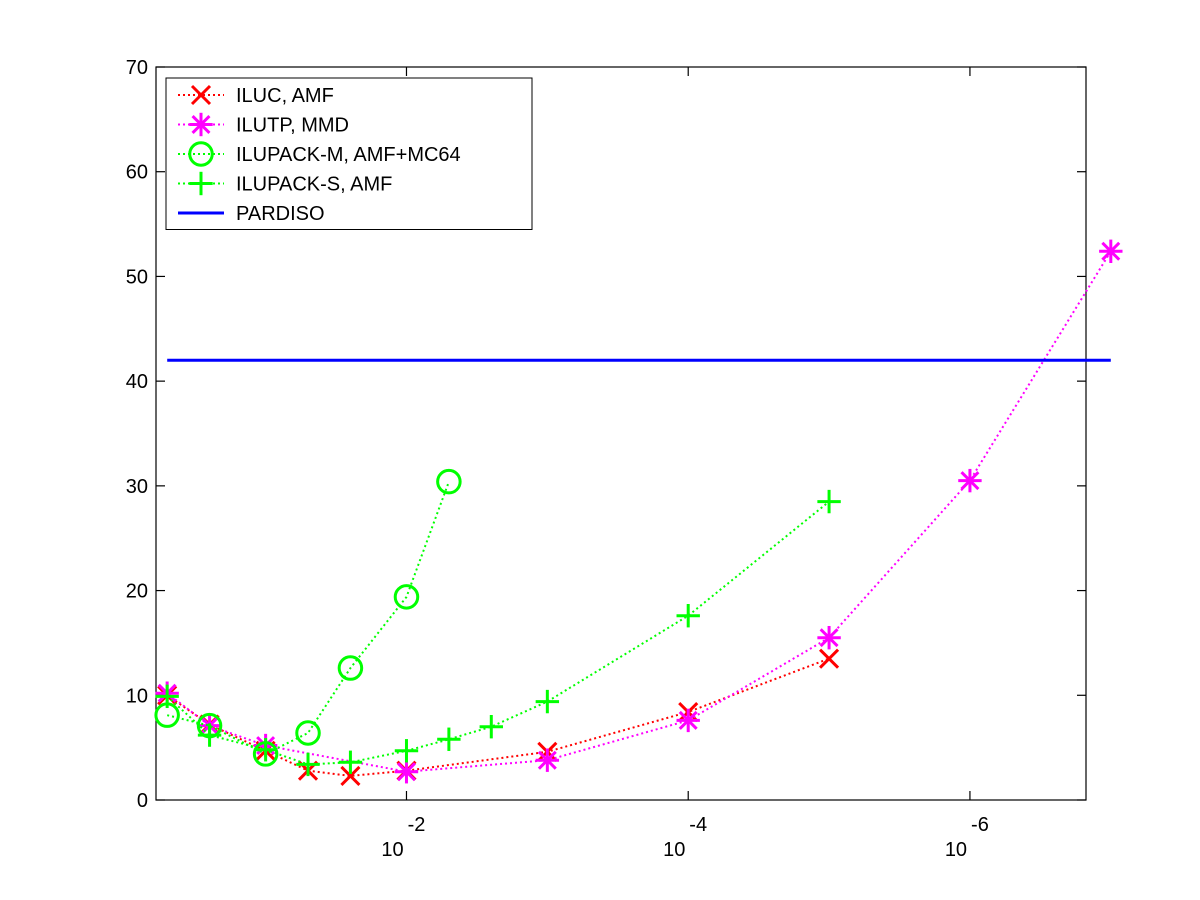 Image resolution: width=1200 pixels, height=900 pixels. I want to click on x-tick-label-exponent: -6, so click(980, 825).